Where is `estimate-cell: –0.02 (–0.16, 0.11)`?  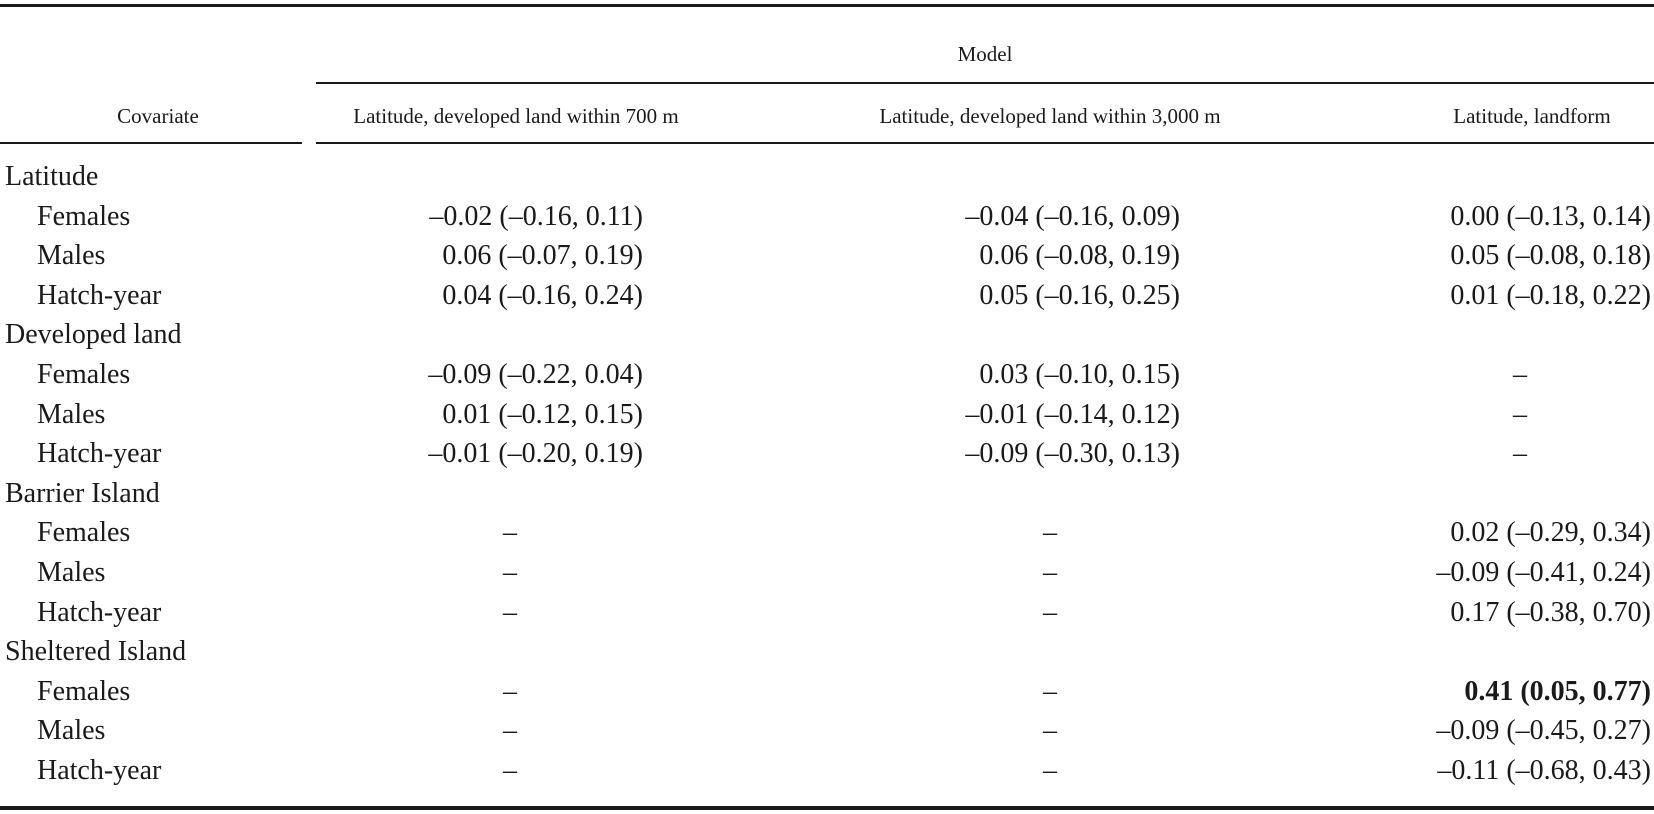 estimate-cell: –0.02 (–0.16, 0.11) is located at coordinates (536, 216).